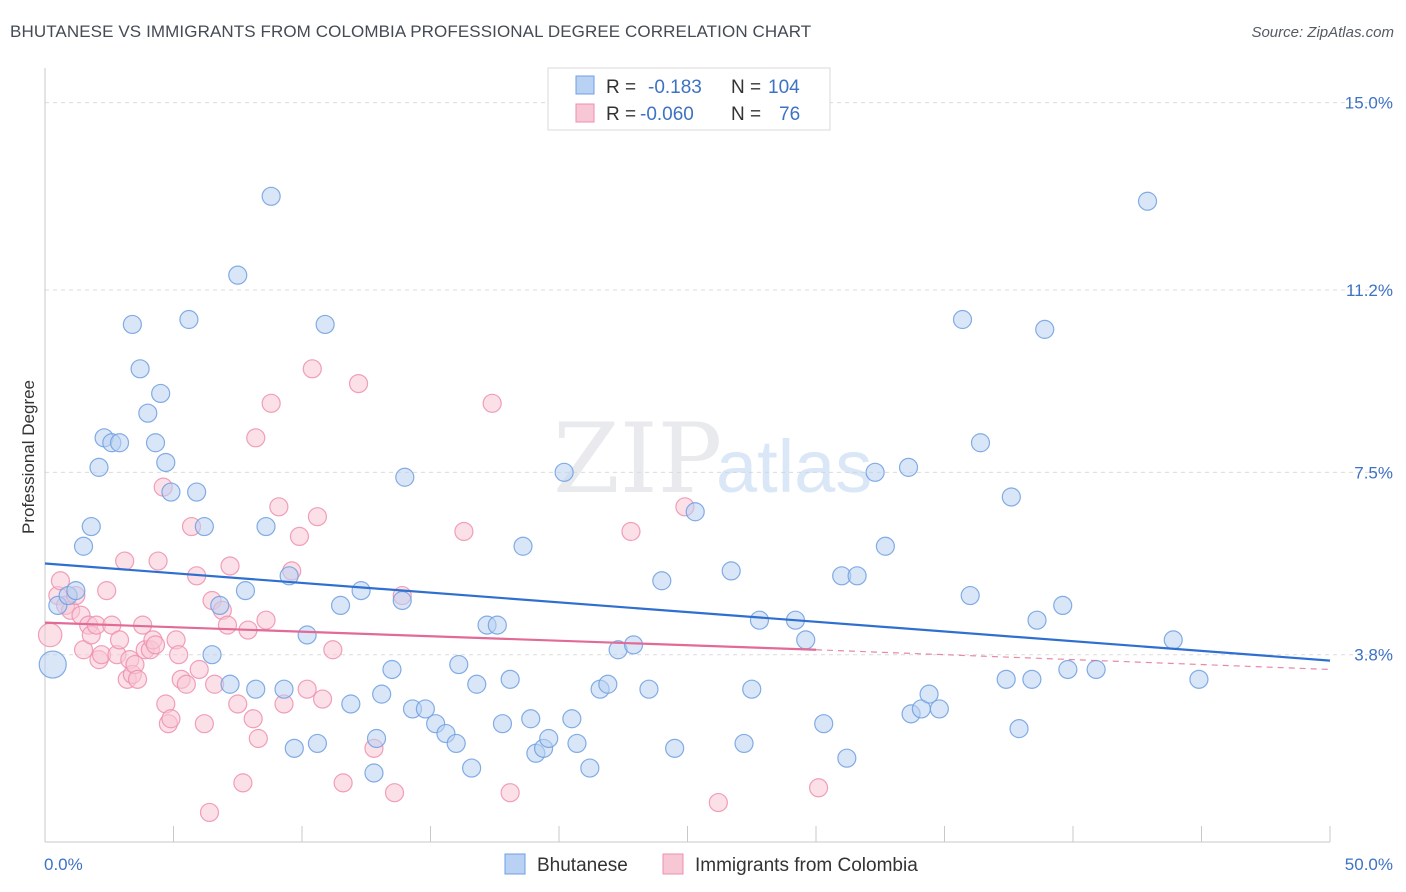 The height and width of the screenshot is (892, 1406). Describe the element at coordinates (1322, 32) in the screenshot. I see `source-label: Source: ZipAtlas.com` at that location.